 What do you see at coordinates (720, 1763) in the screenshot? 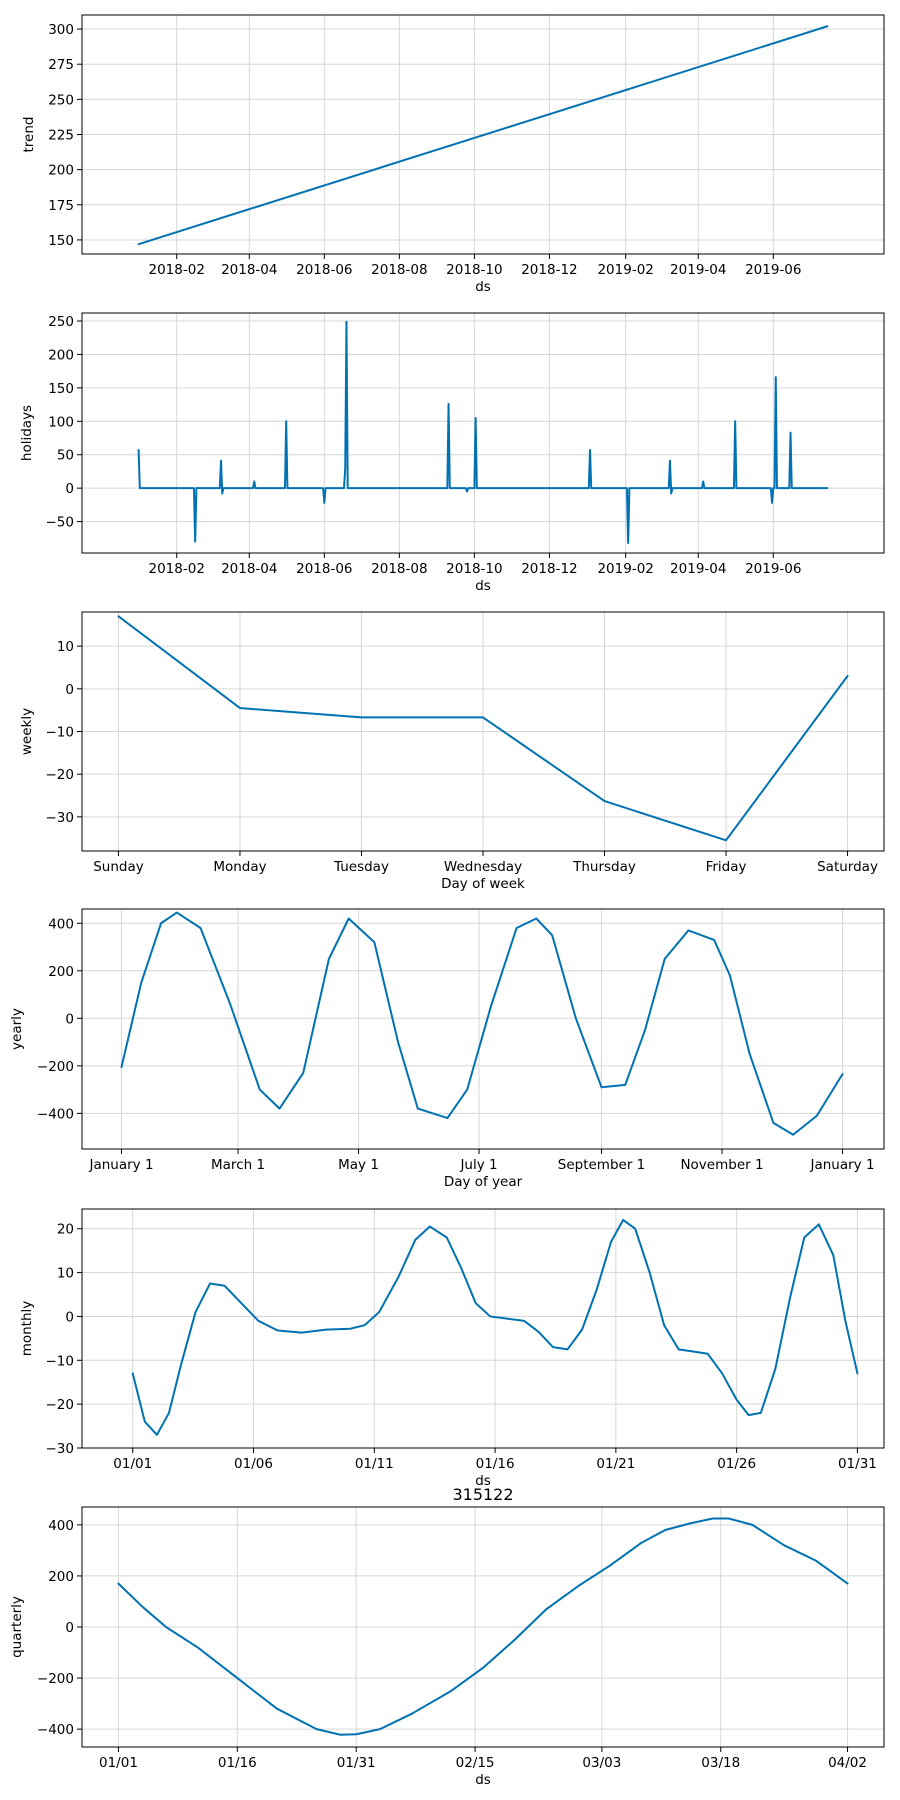
I see `x-tick-label: 03/18` at bounding box center [720, 1763].